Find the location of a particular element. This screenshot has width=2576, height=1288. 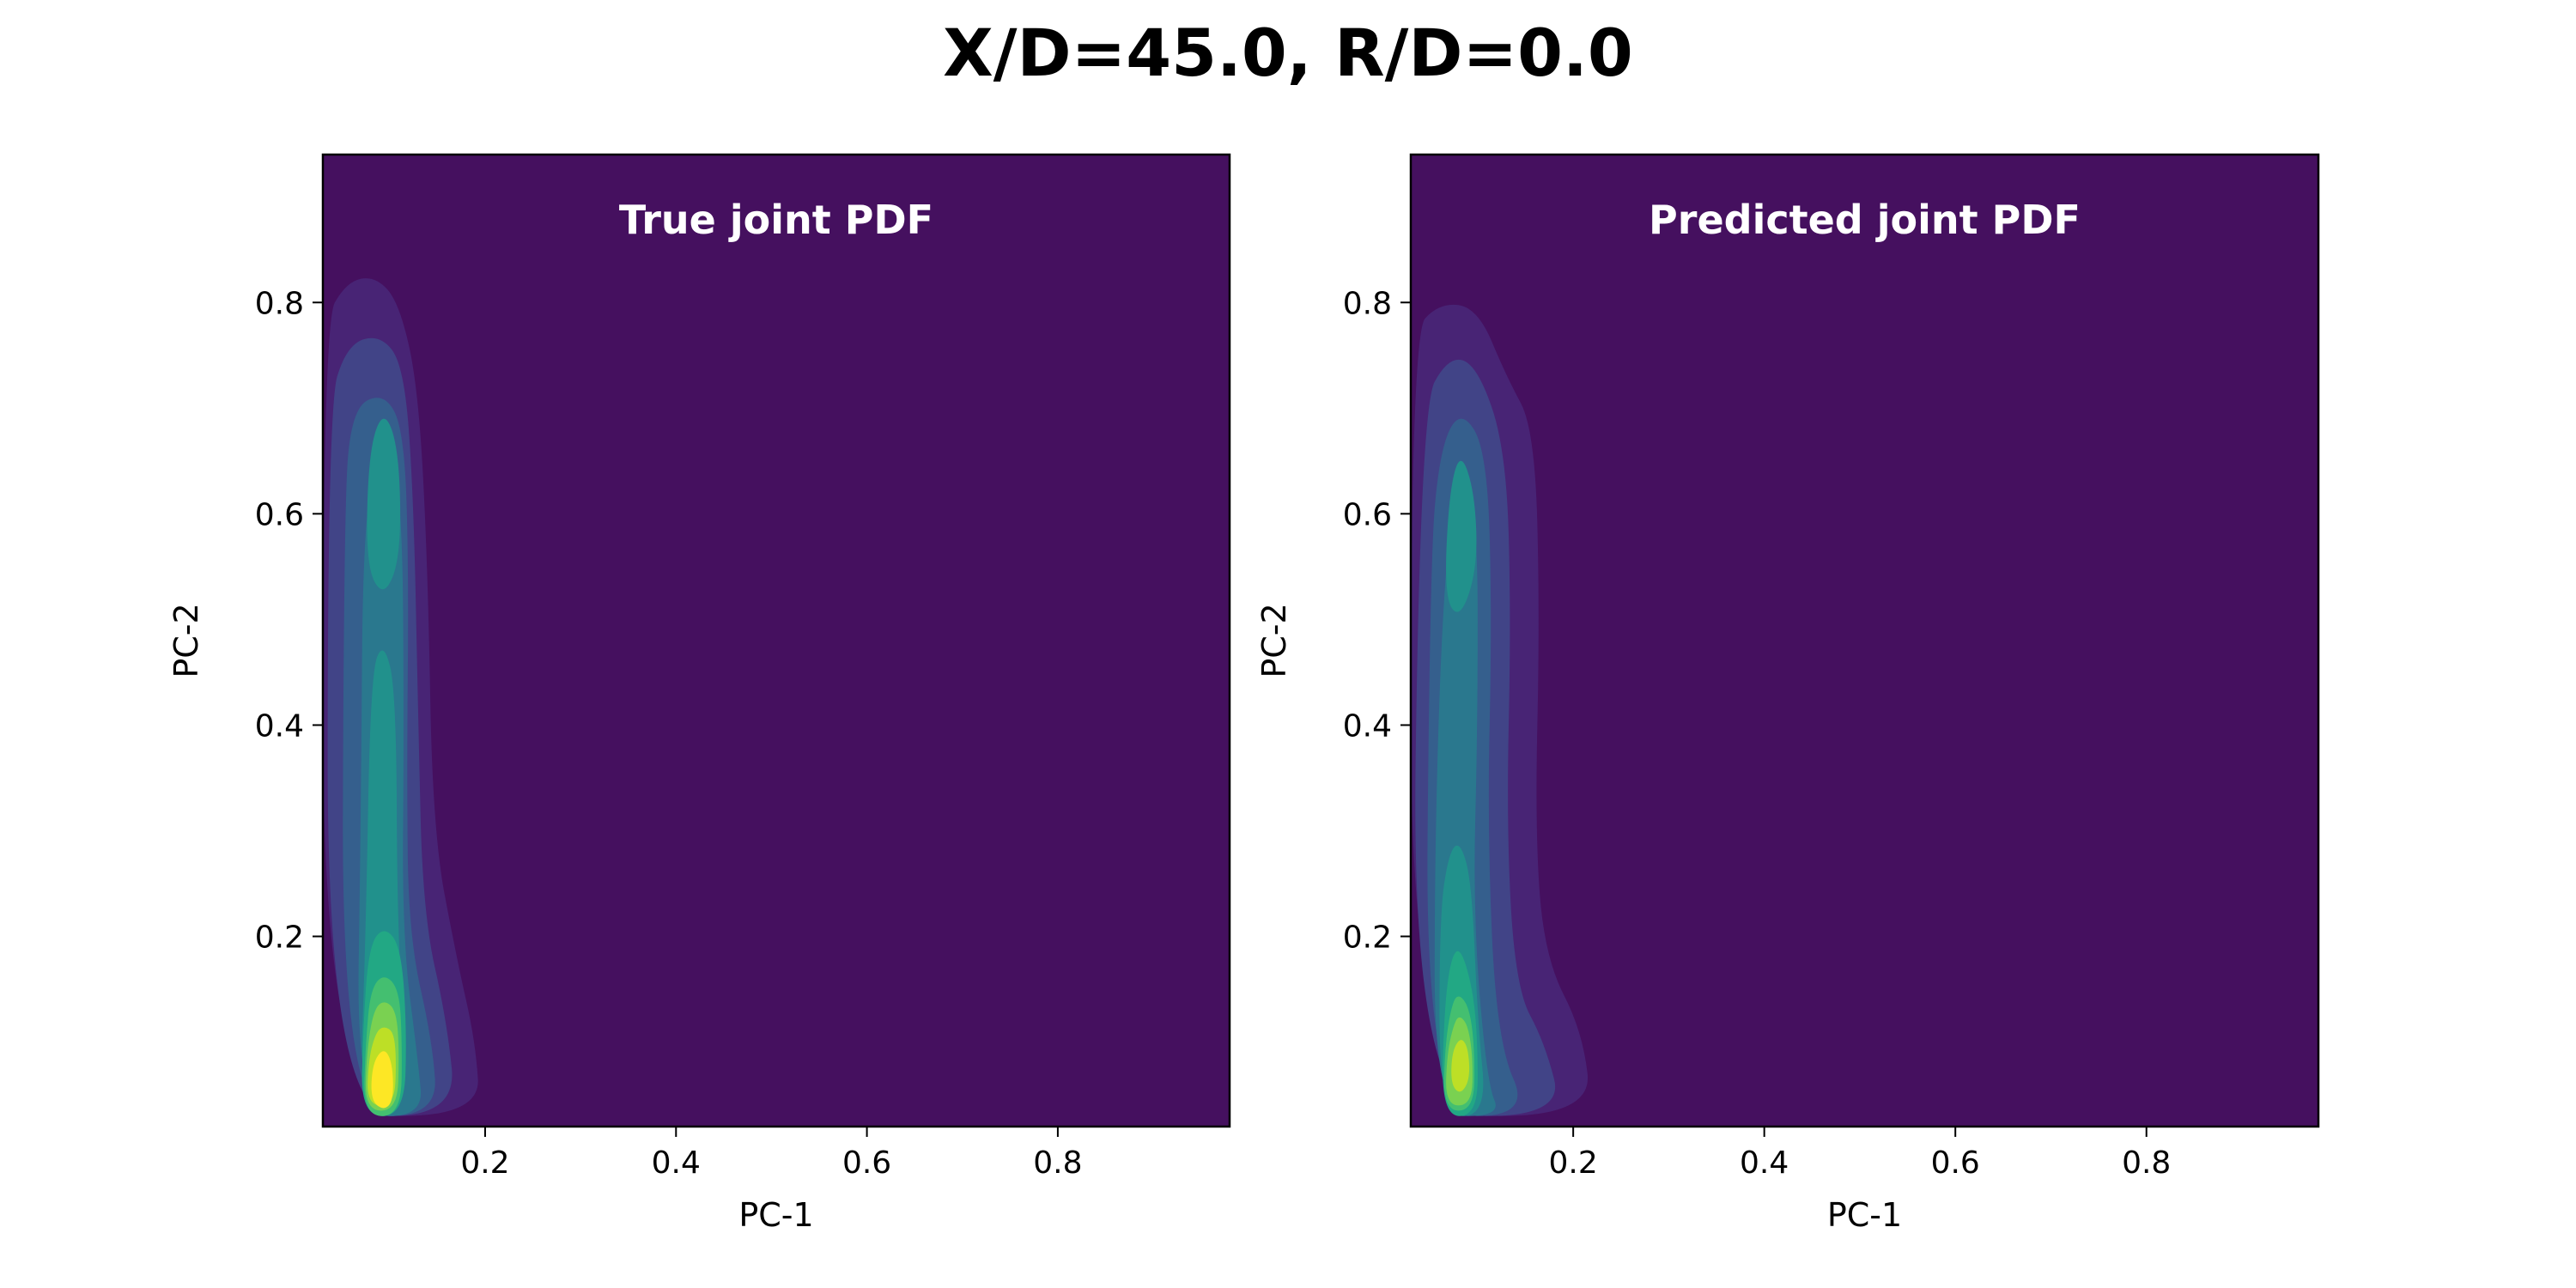

predicted-pdf-title: Predicted joint PDF is located at coordinates (1865, 220).